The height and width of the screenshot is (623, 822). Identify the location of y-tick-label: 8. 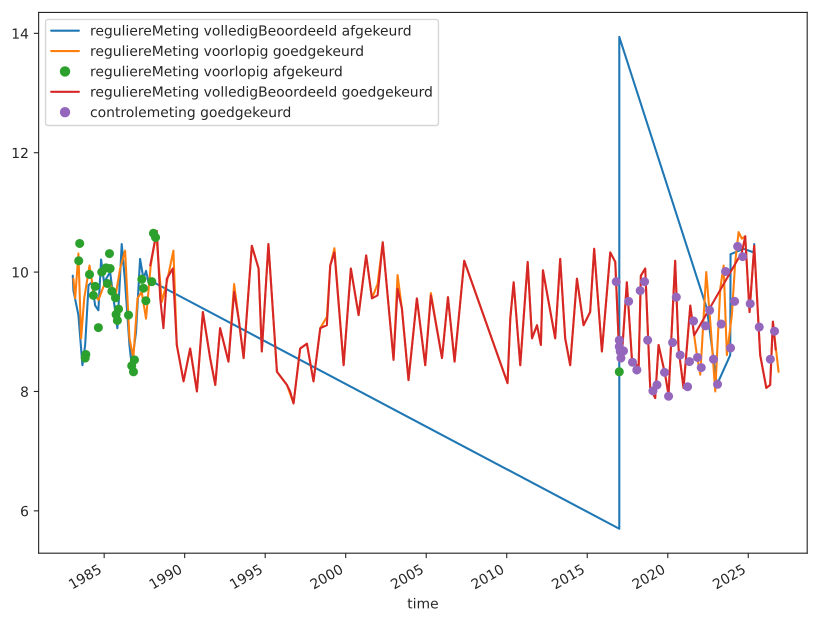
(24, 391).